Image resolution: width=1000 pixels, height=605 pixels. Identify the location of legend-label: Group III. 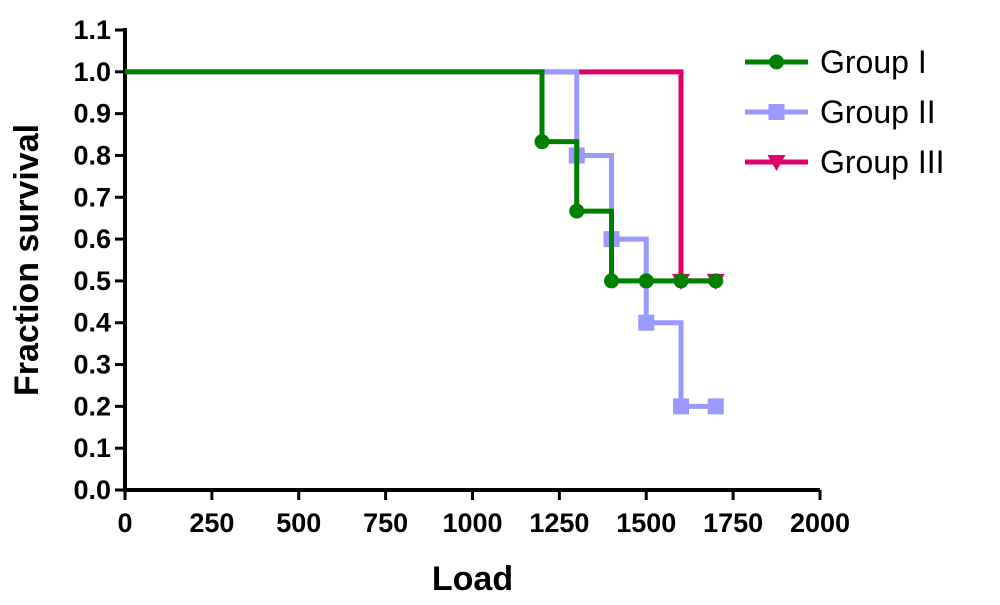
(882, 162).